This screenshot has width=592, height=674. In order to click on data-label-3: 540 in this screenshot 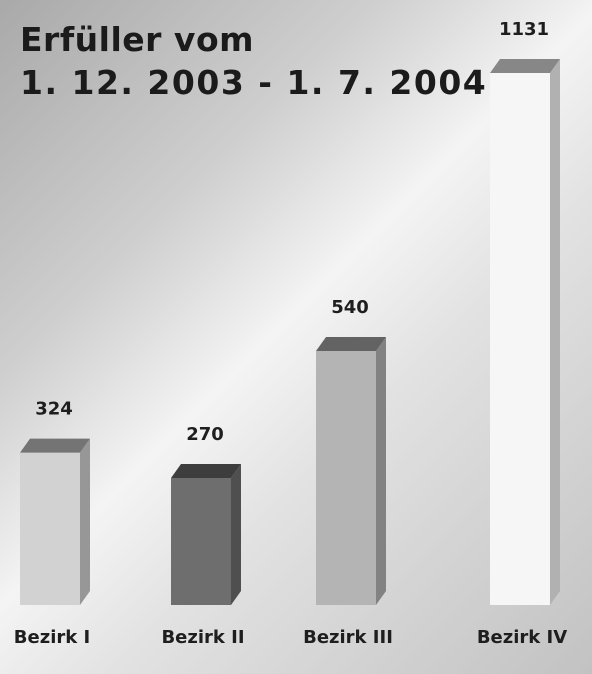, I will do `click(350, 307)`.